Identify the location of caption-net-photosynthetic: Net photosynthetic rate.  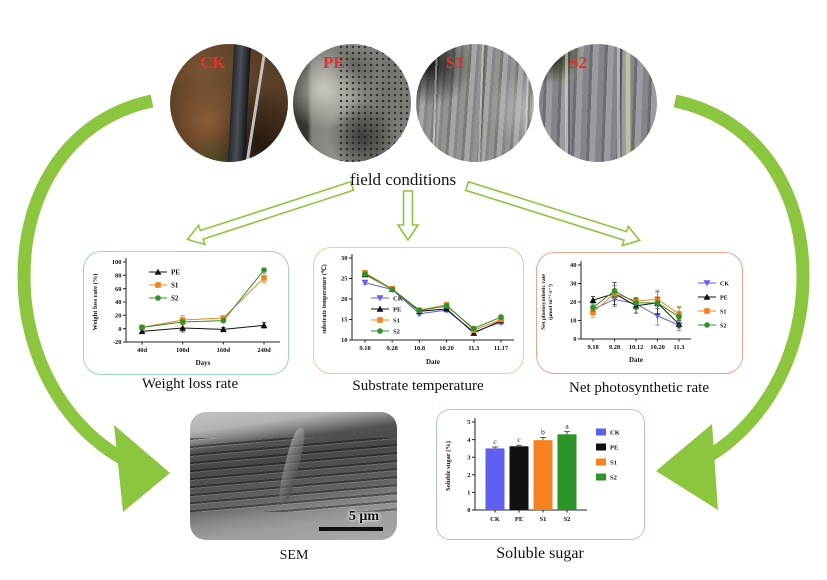
(639, 388).